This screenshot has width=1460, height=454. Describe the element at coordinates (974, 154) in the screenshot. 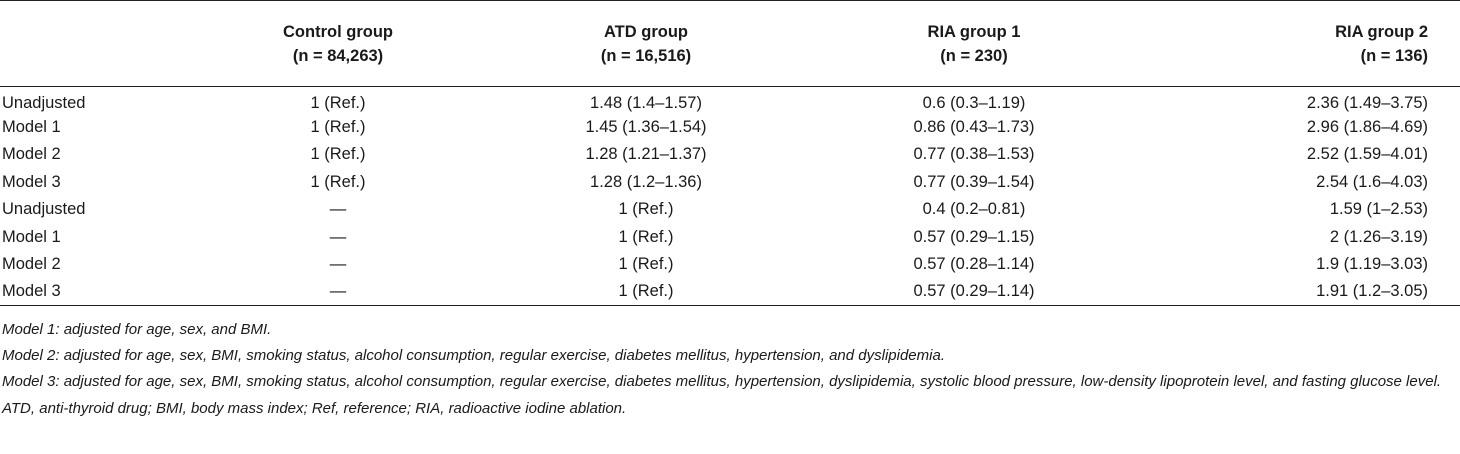

I see `ria-group-1-value: 0.77 (0.38–1.53)` at that location.